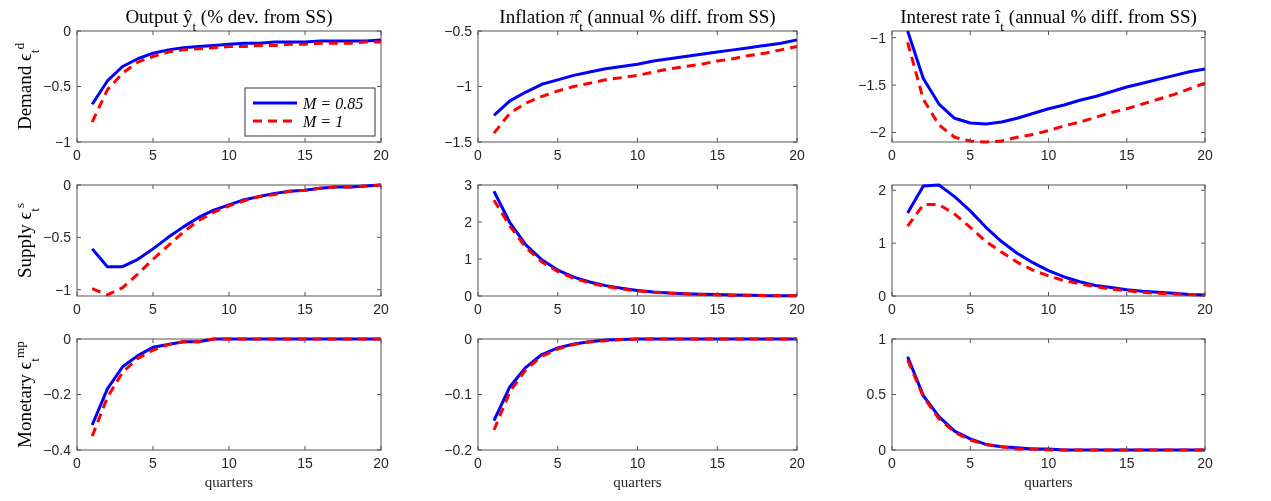 The width and height of the screenshot is (1271, 501). I want to click on y-tick-label: −0.1, so click(458, 394).